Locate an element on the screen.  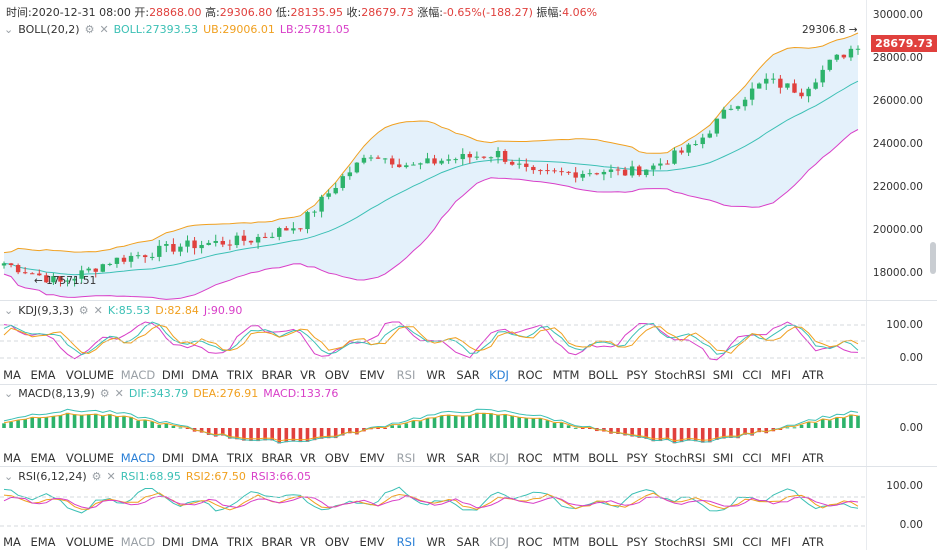
scroll-handle is located at coordinates (933, 258).